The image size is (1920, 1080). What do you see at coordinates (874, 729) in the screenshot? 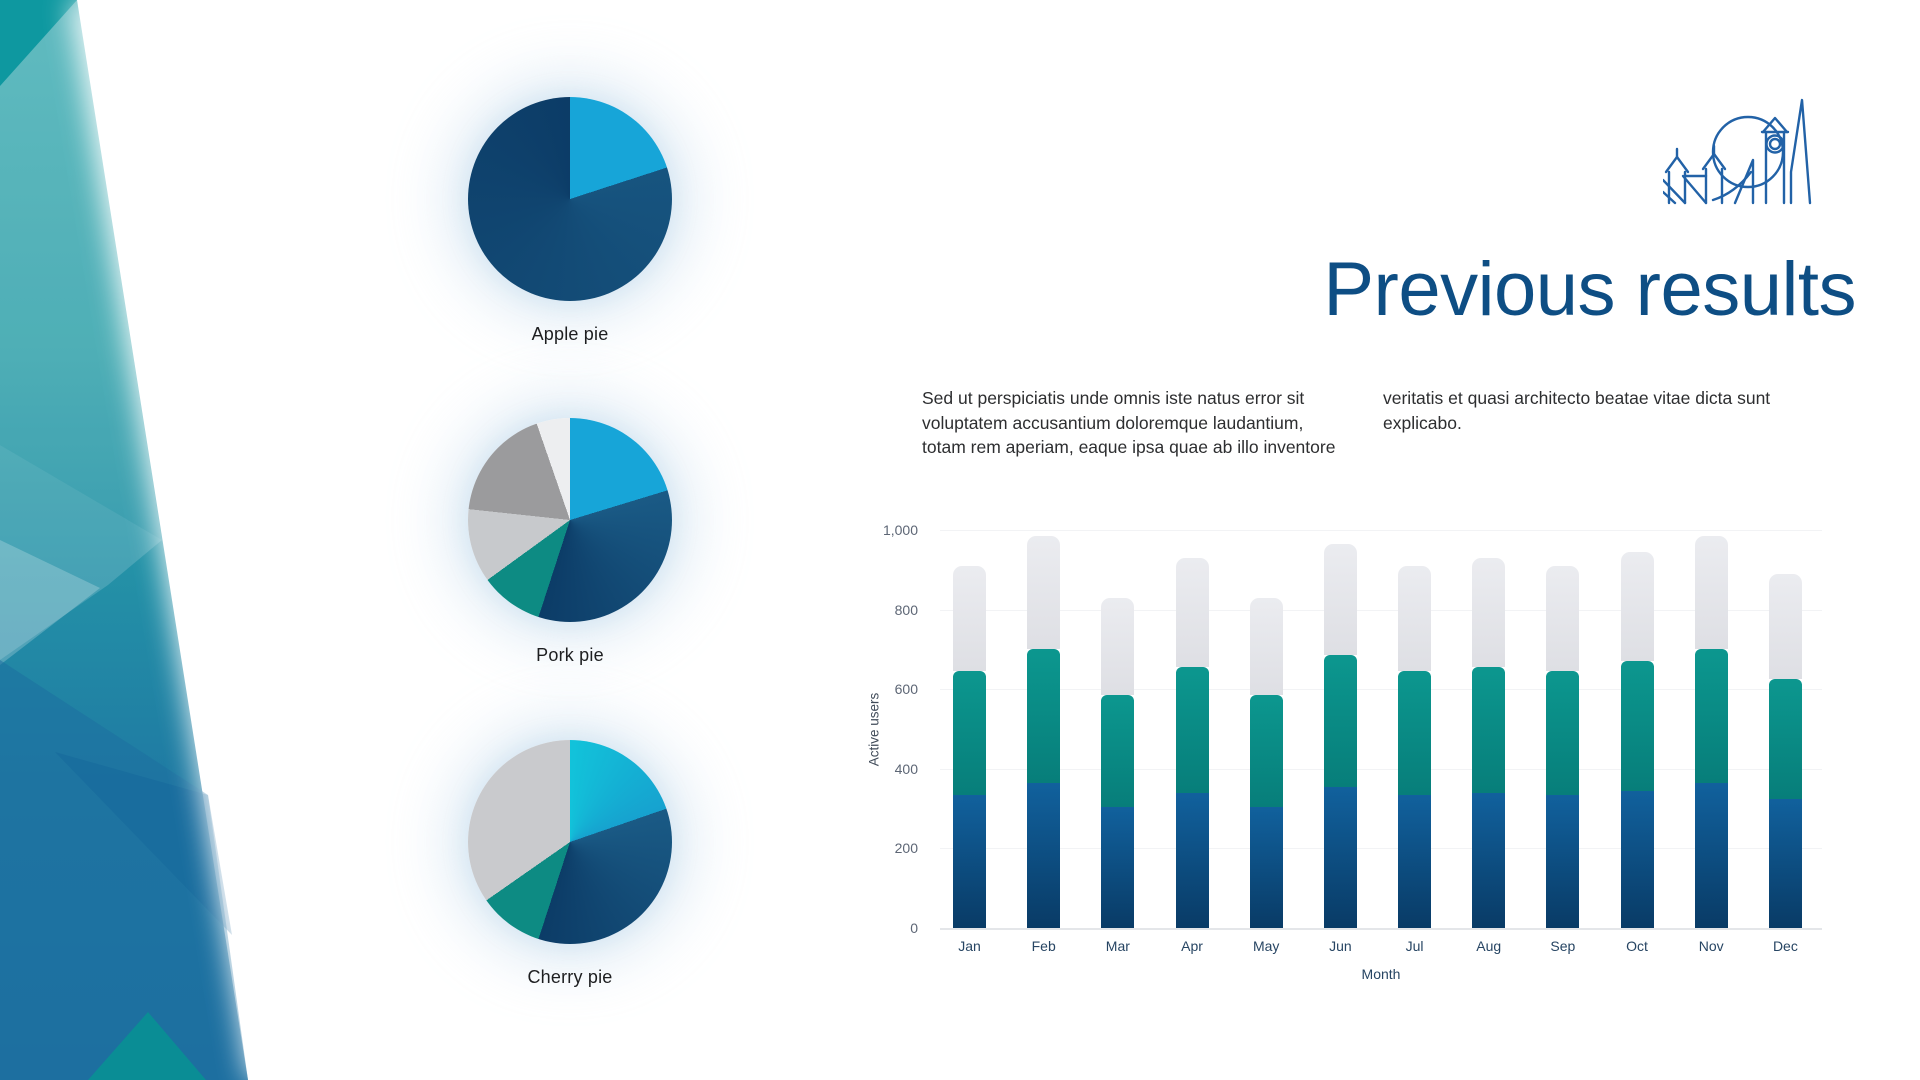
I see `y-axis-label: Active users` at bounding box center [874, 729].